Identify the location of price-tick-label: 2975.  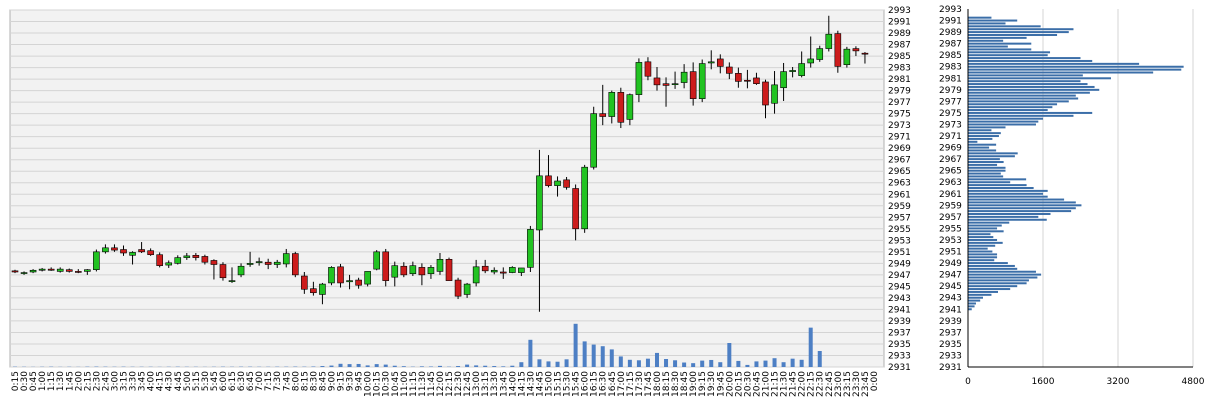
(899, 115).